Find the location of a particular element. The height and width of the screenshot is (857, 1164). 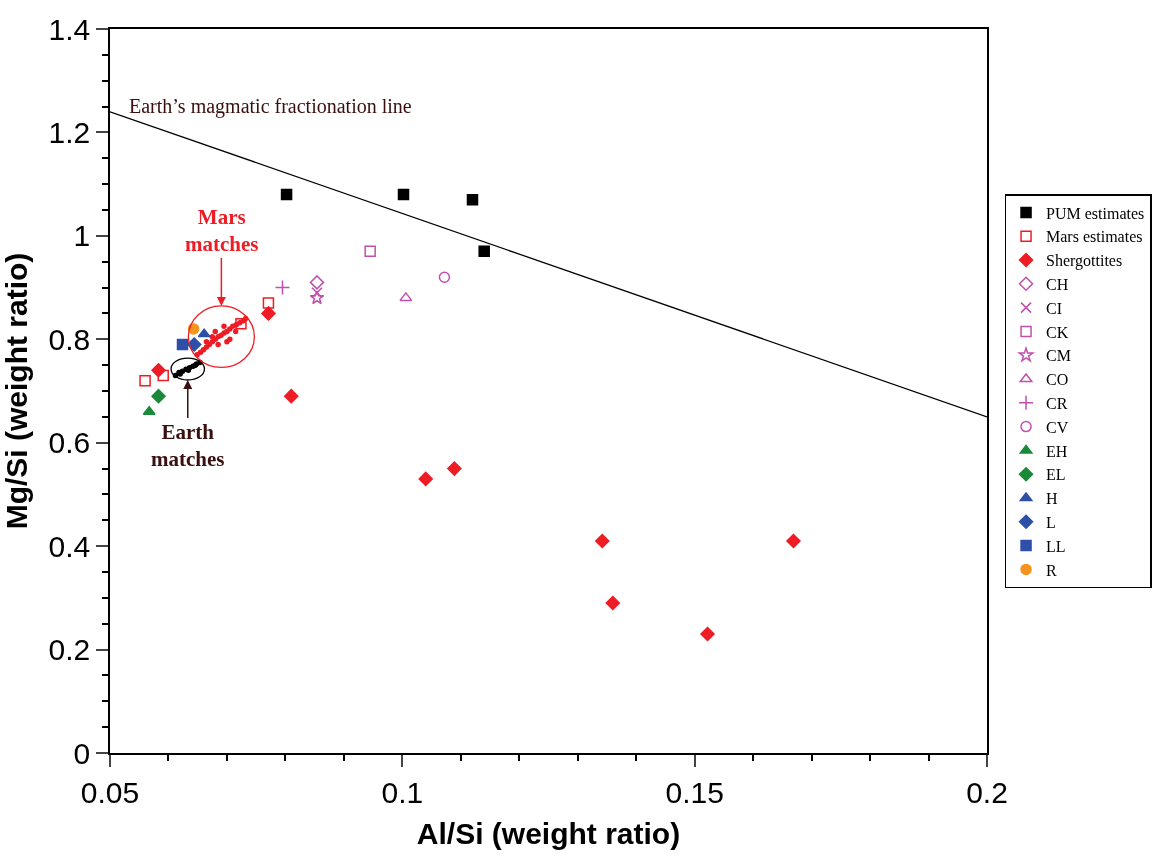

x-tick-label: 0.15 is located at coordinates (694, 792).